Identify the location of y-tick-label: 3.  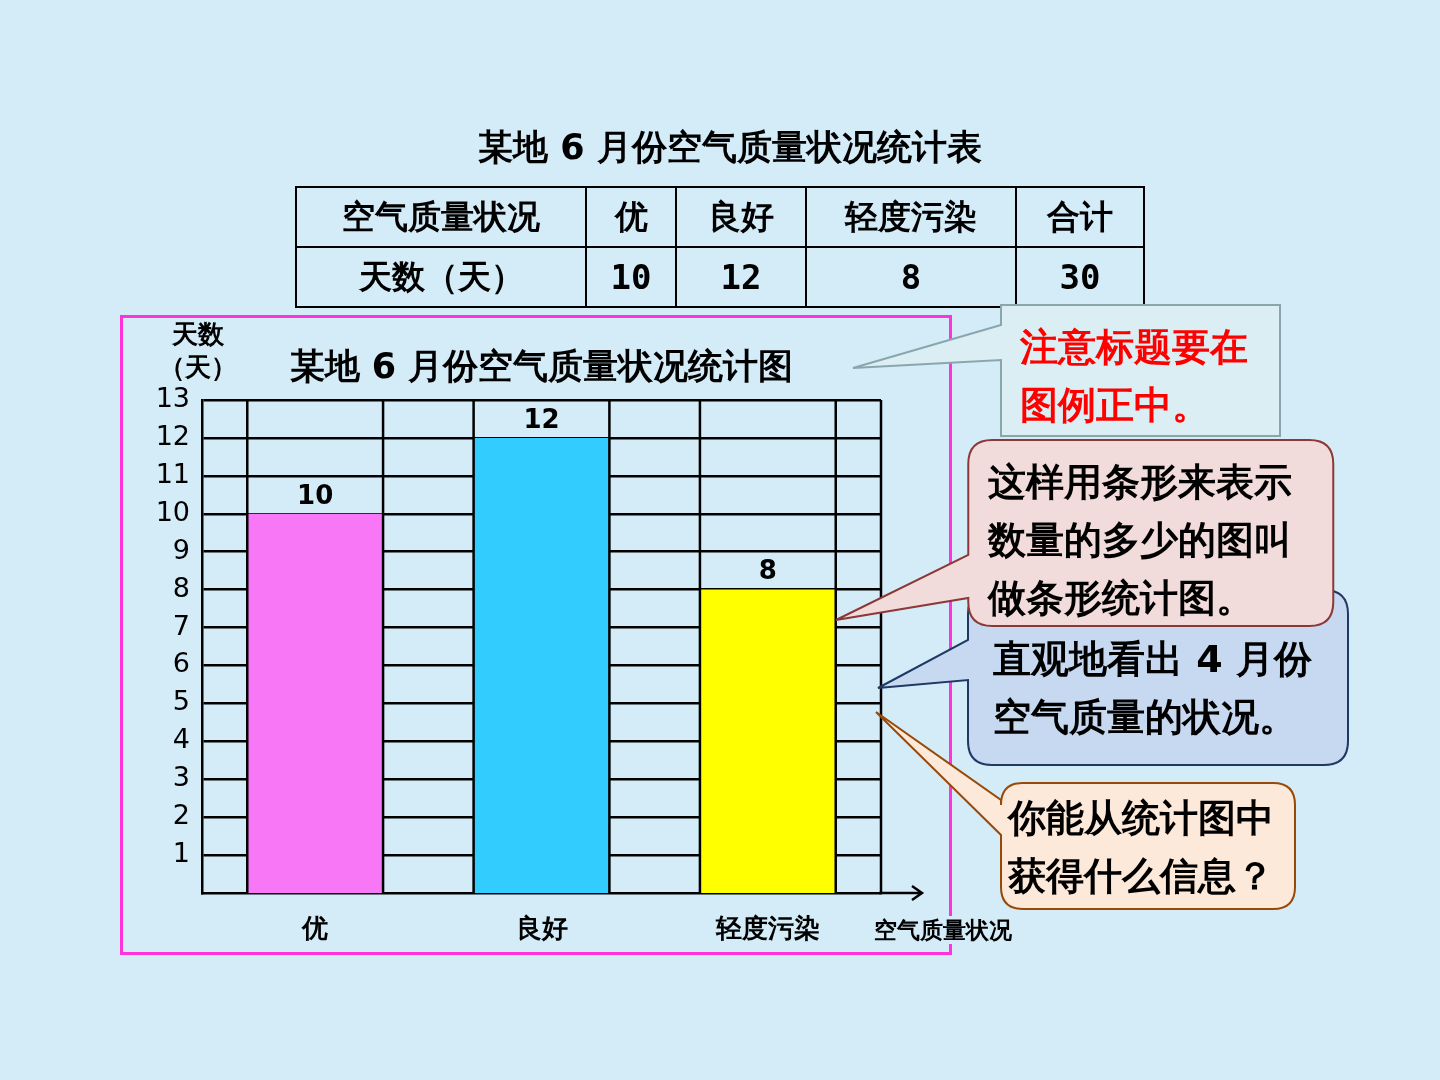
(181, 777).